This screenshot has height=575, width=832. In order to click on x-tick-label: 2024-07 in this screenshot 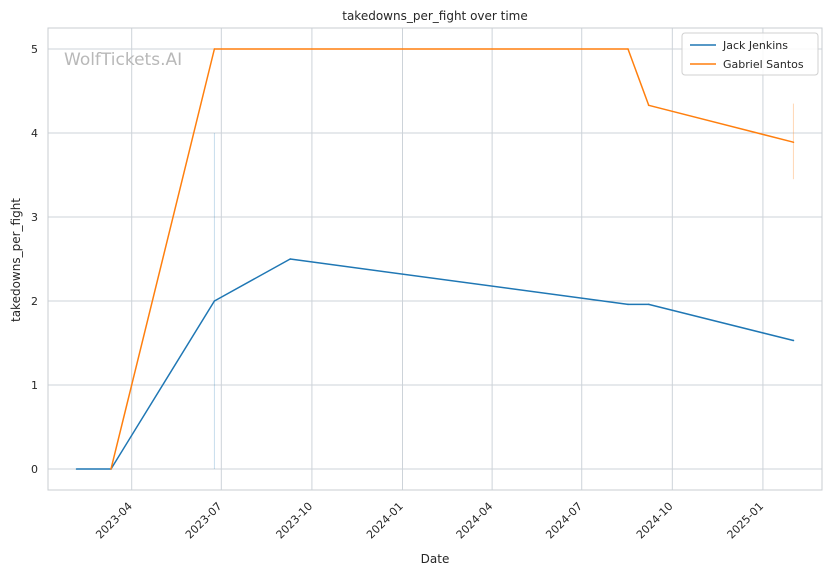, I will do `click(564, 521)`.